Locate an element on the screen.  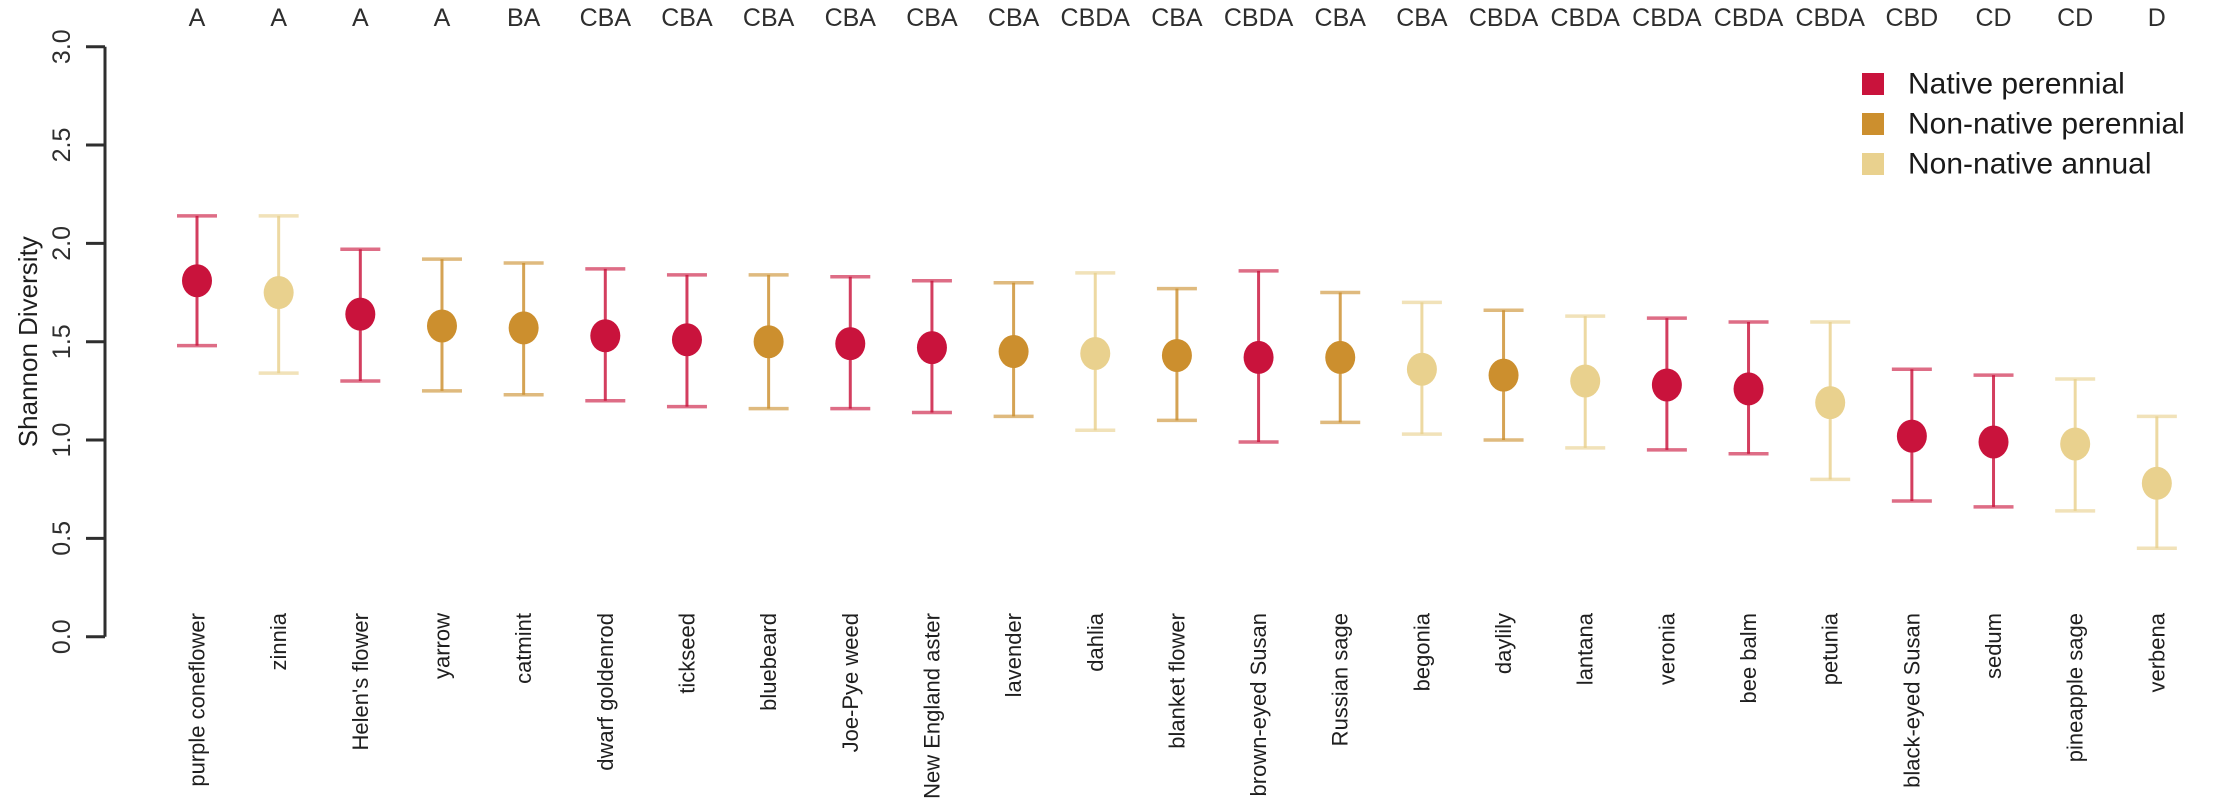
y-tick-label: 1.0 is located at coordinates (62, 440).